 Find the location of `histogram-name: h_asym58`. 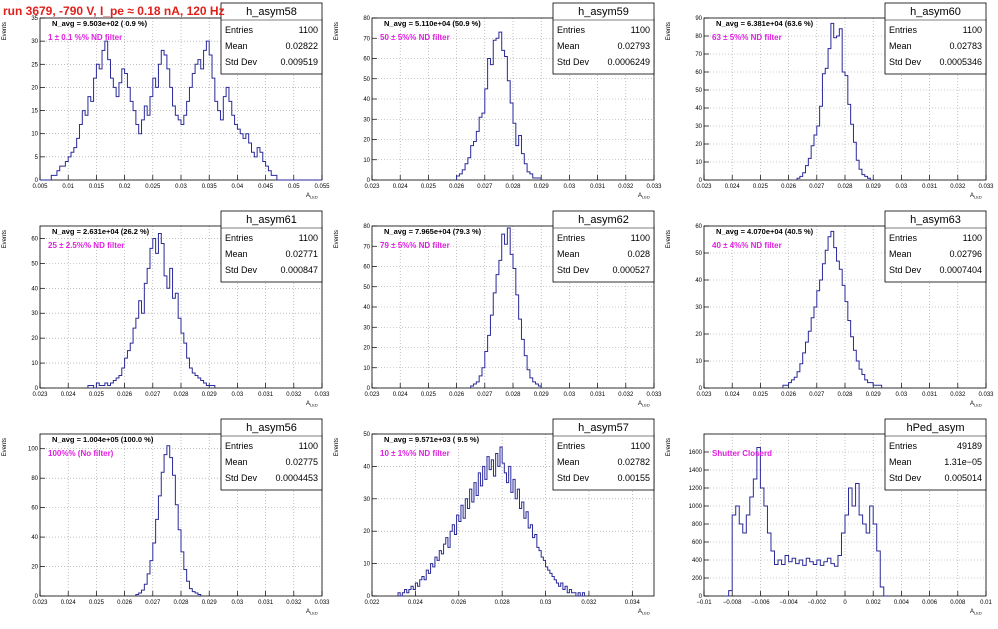

histogram-name: h_asym58 is located at coordinates (271, 12).